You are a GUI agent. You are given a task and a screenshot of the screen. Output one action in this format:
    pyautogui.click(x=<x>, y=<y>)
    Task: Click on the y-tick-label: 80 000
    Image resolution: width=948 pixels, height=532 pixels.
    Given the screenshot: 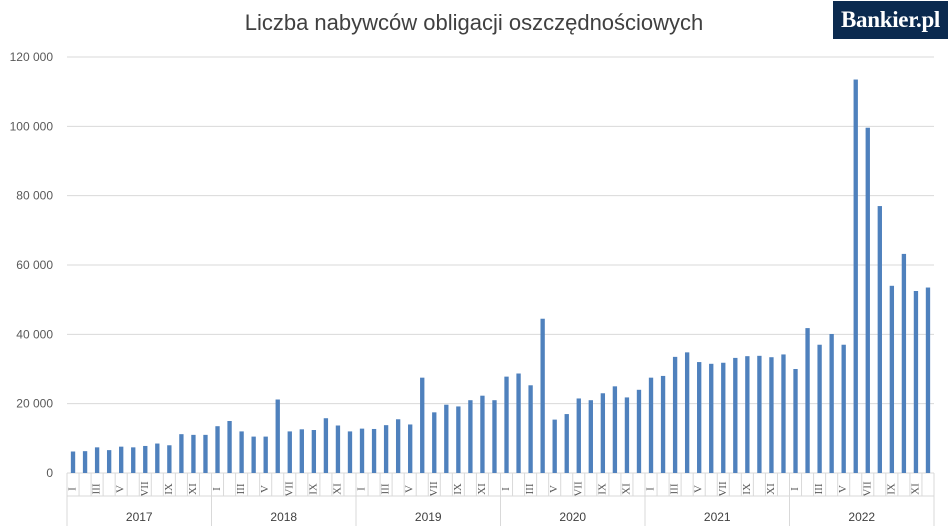 What is the action you would take?
    pyautogui.click(x=34, y=196)
    